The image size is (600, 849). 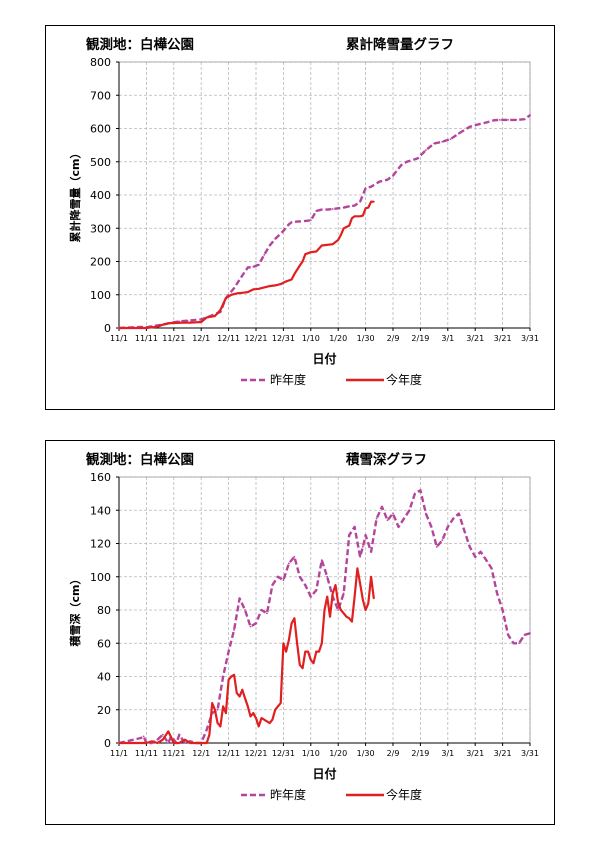 What do you see at coordinates (100, 510) in the screenshot?
I see `y-tick-label: 140` at bounding box center [100, 510].